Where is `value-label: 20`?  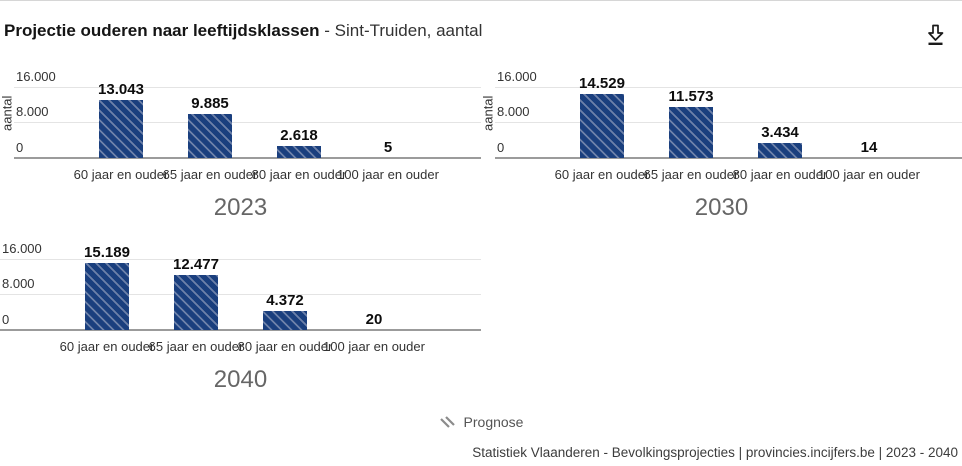
value-label: 20 is located at coordinates (374, 319).